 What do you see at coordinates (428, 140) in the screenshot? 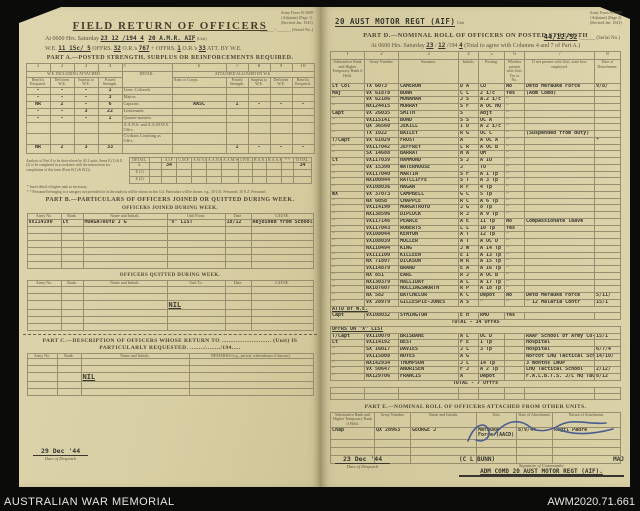
I see `table-cell: FROST` at bounding box center [428, 140].